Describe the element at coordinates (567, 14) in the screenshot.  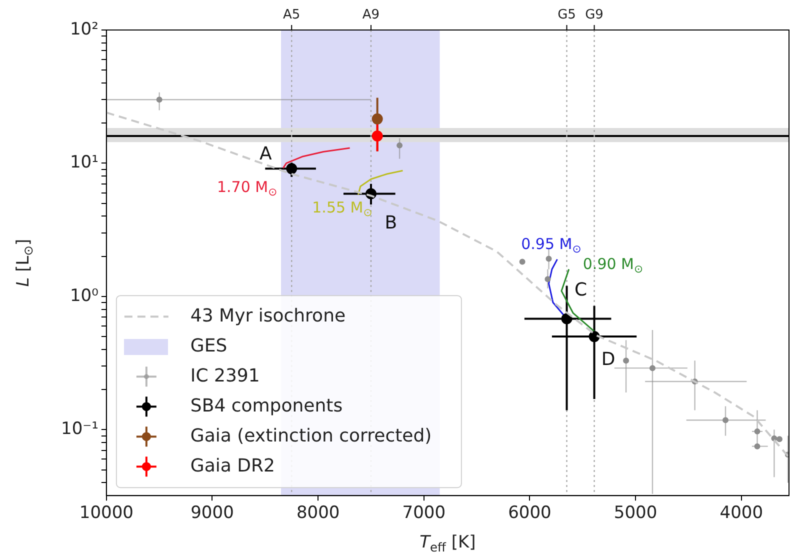
I see `ref-line-label: G5` at that location.